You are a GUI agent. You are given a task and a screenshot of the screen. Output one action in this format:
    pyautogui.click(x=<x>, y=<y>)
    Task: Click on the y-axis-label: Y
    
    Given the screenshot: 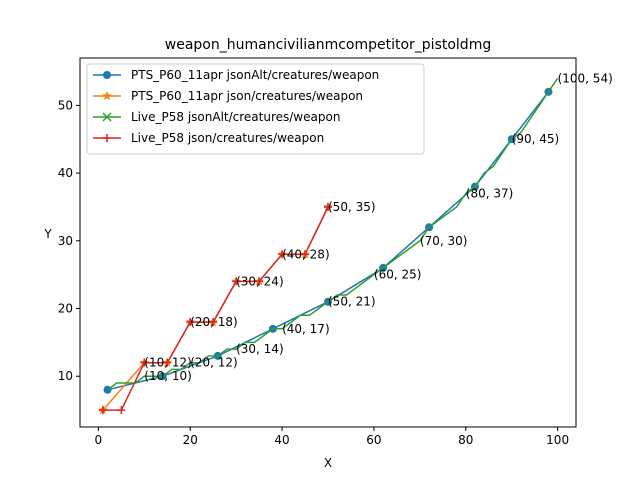 What is the action you would take?
    pyautogui.click(x=47, y=234)
    